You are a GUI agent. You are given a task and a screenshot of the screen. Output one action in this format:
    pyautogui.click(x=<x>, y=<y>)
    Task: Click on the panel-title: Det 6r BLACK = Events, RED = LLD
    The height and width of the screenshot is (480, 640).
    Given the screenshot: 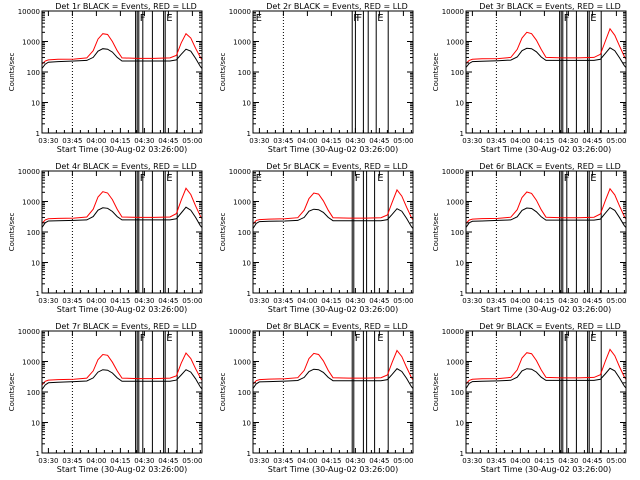 What is the action you would take?
    pyautogui.click(x=550, y=166)
    